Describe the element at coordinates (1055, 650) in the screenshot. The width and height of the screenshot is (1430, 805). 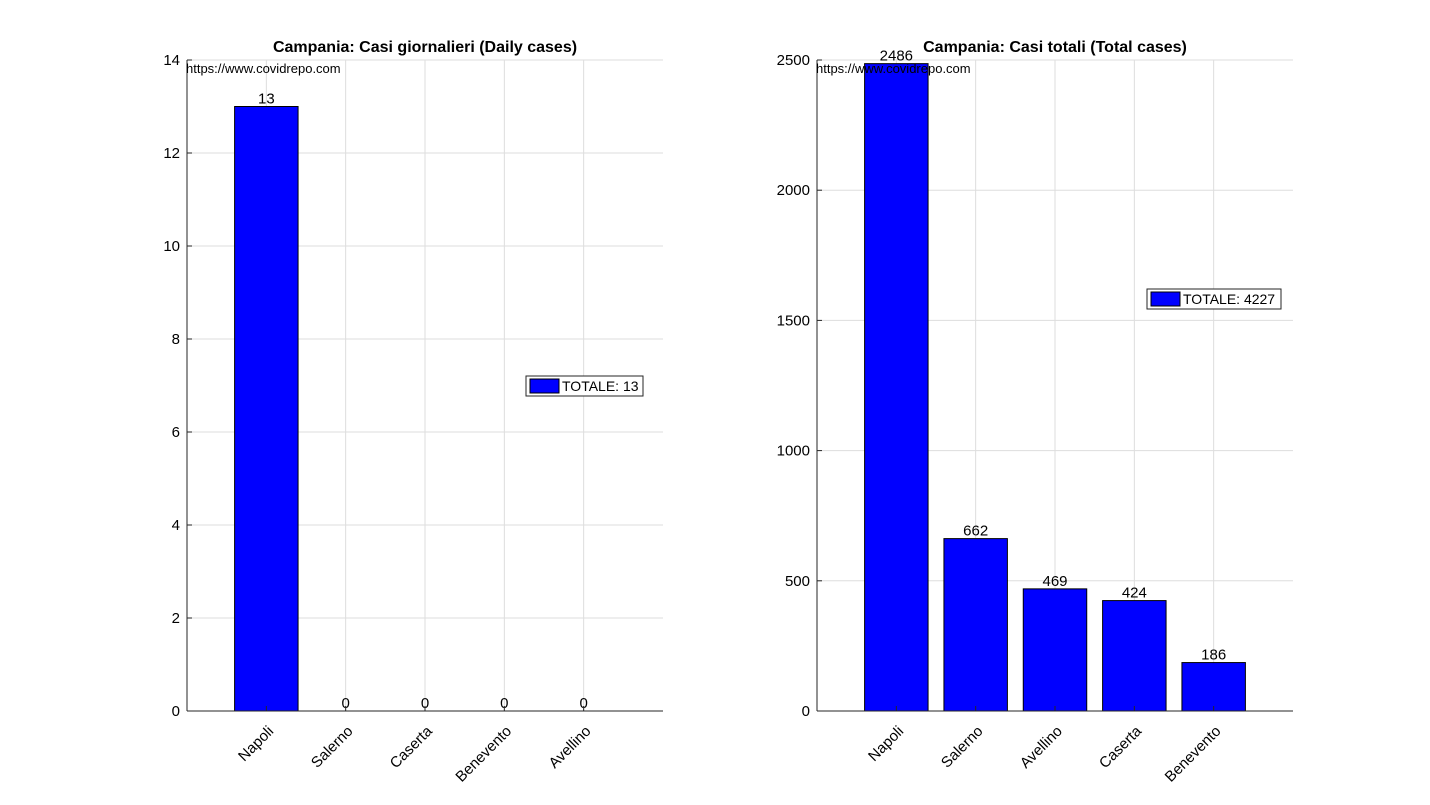
I see `bar-avellino` at that location.